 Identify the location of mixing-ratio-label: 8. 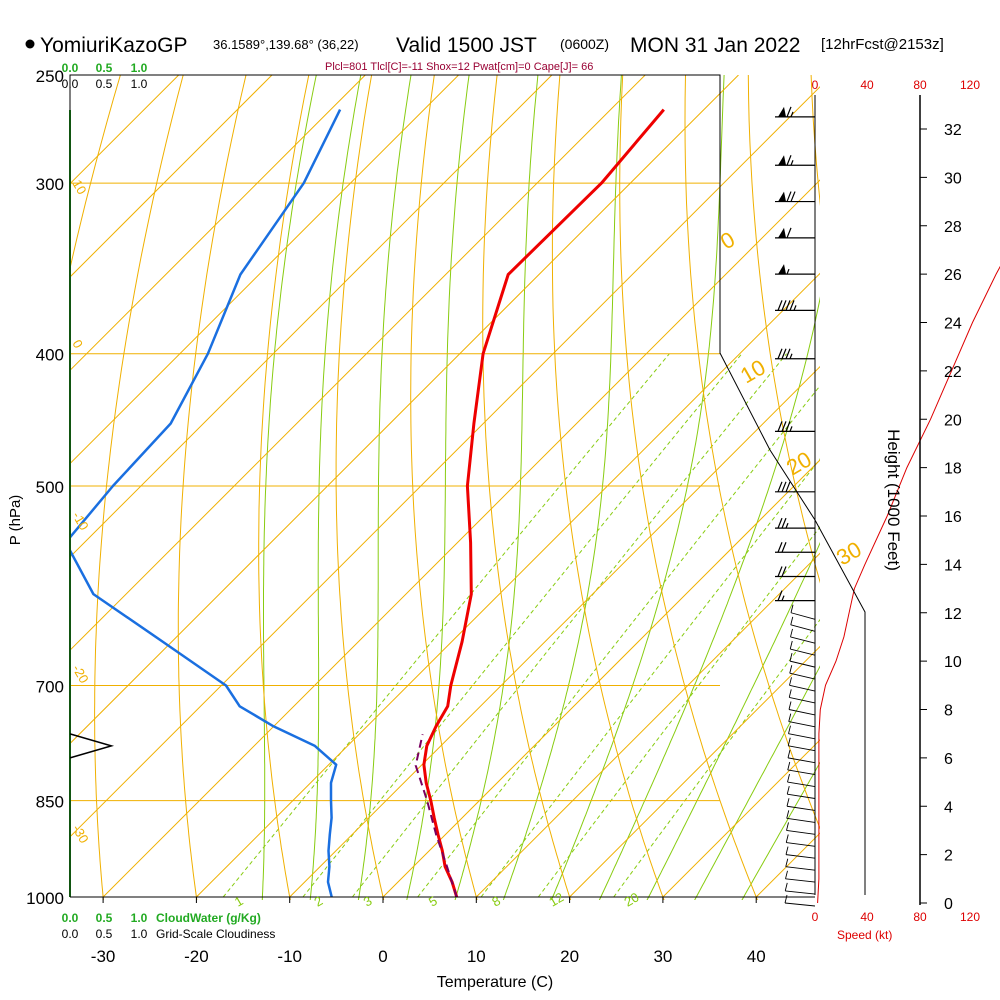
(496, 901).